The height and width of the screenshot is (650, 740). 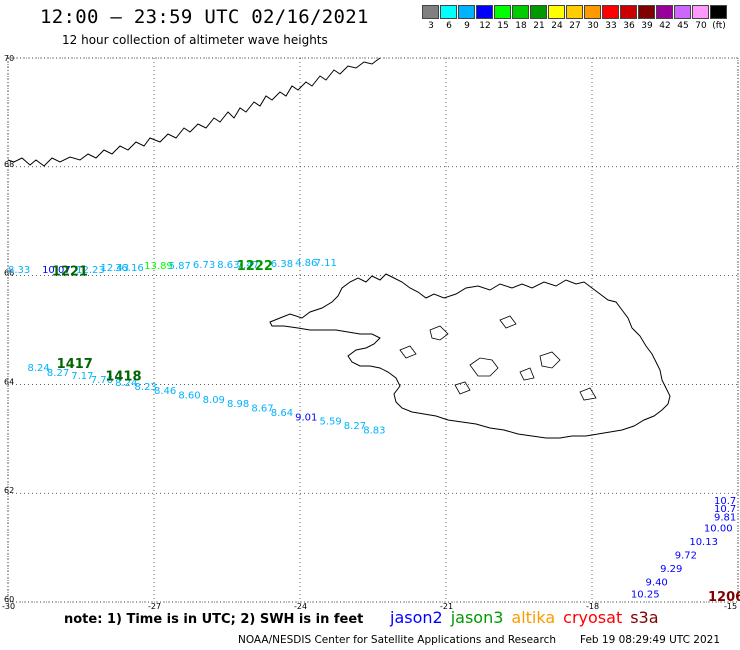 I want to click on wave-height-value: 10.13, so click(x=703, y=542).